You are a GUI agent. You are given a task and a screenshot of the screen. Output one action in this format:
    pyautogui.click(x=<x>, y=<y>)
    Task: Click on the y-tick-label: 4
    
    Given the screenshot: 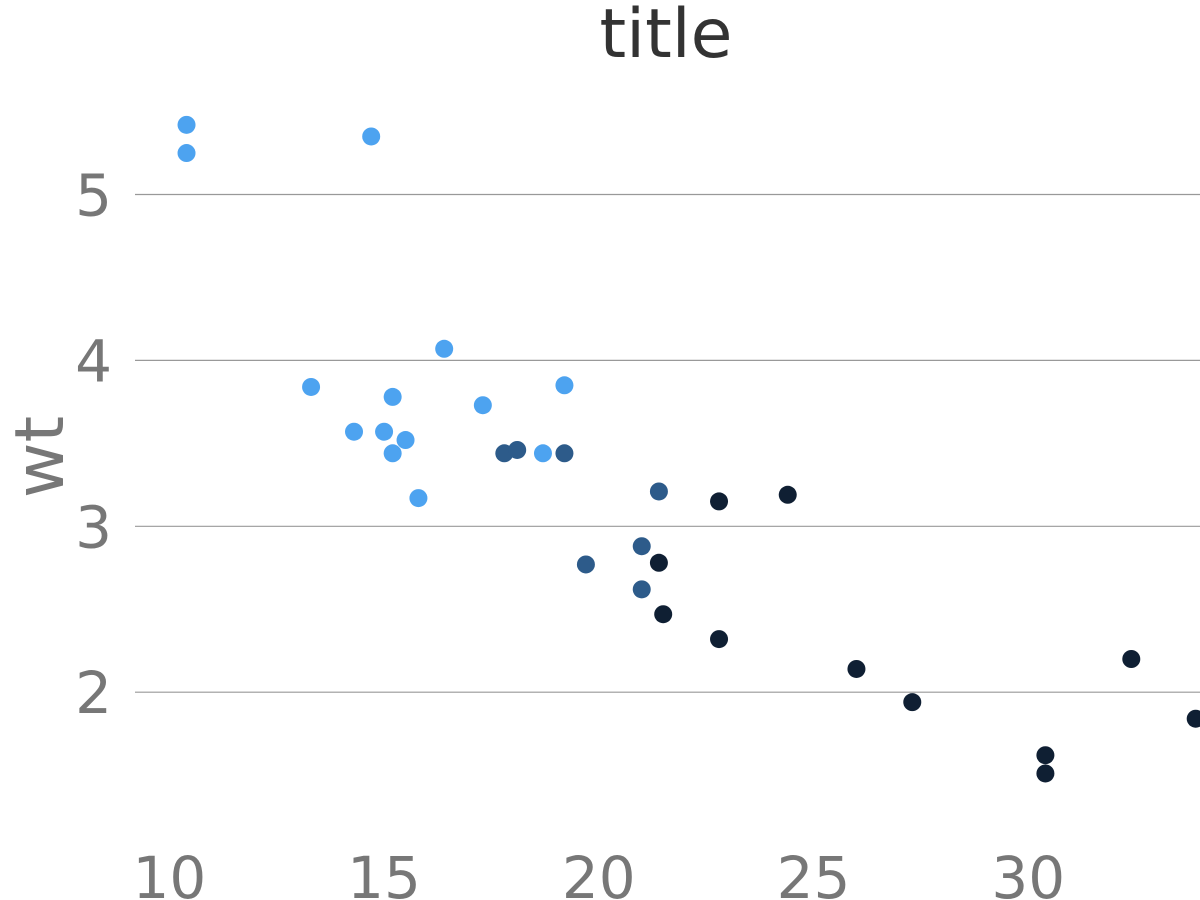 What is the action you would take?
    pyautogui.click(x=93, y=361)
    